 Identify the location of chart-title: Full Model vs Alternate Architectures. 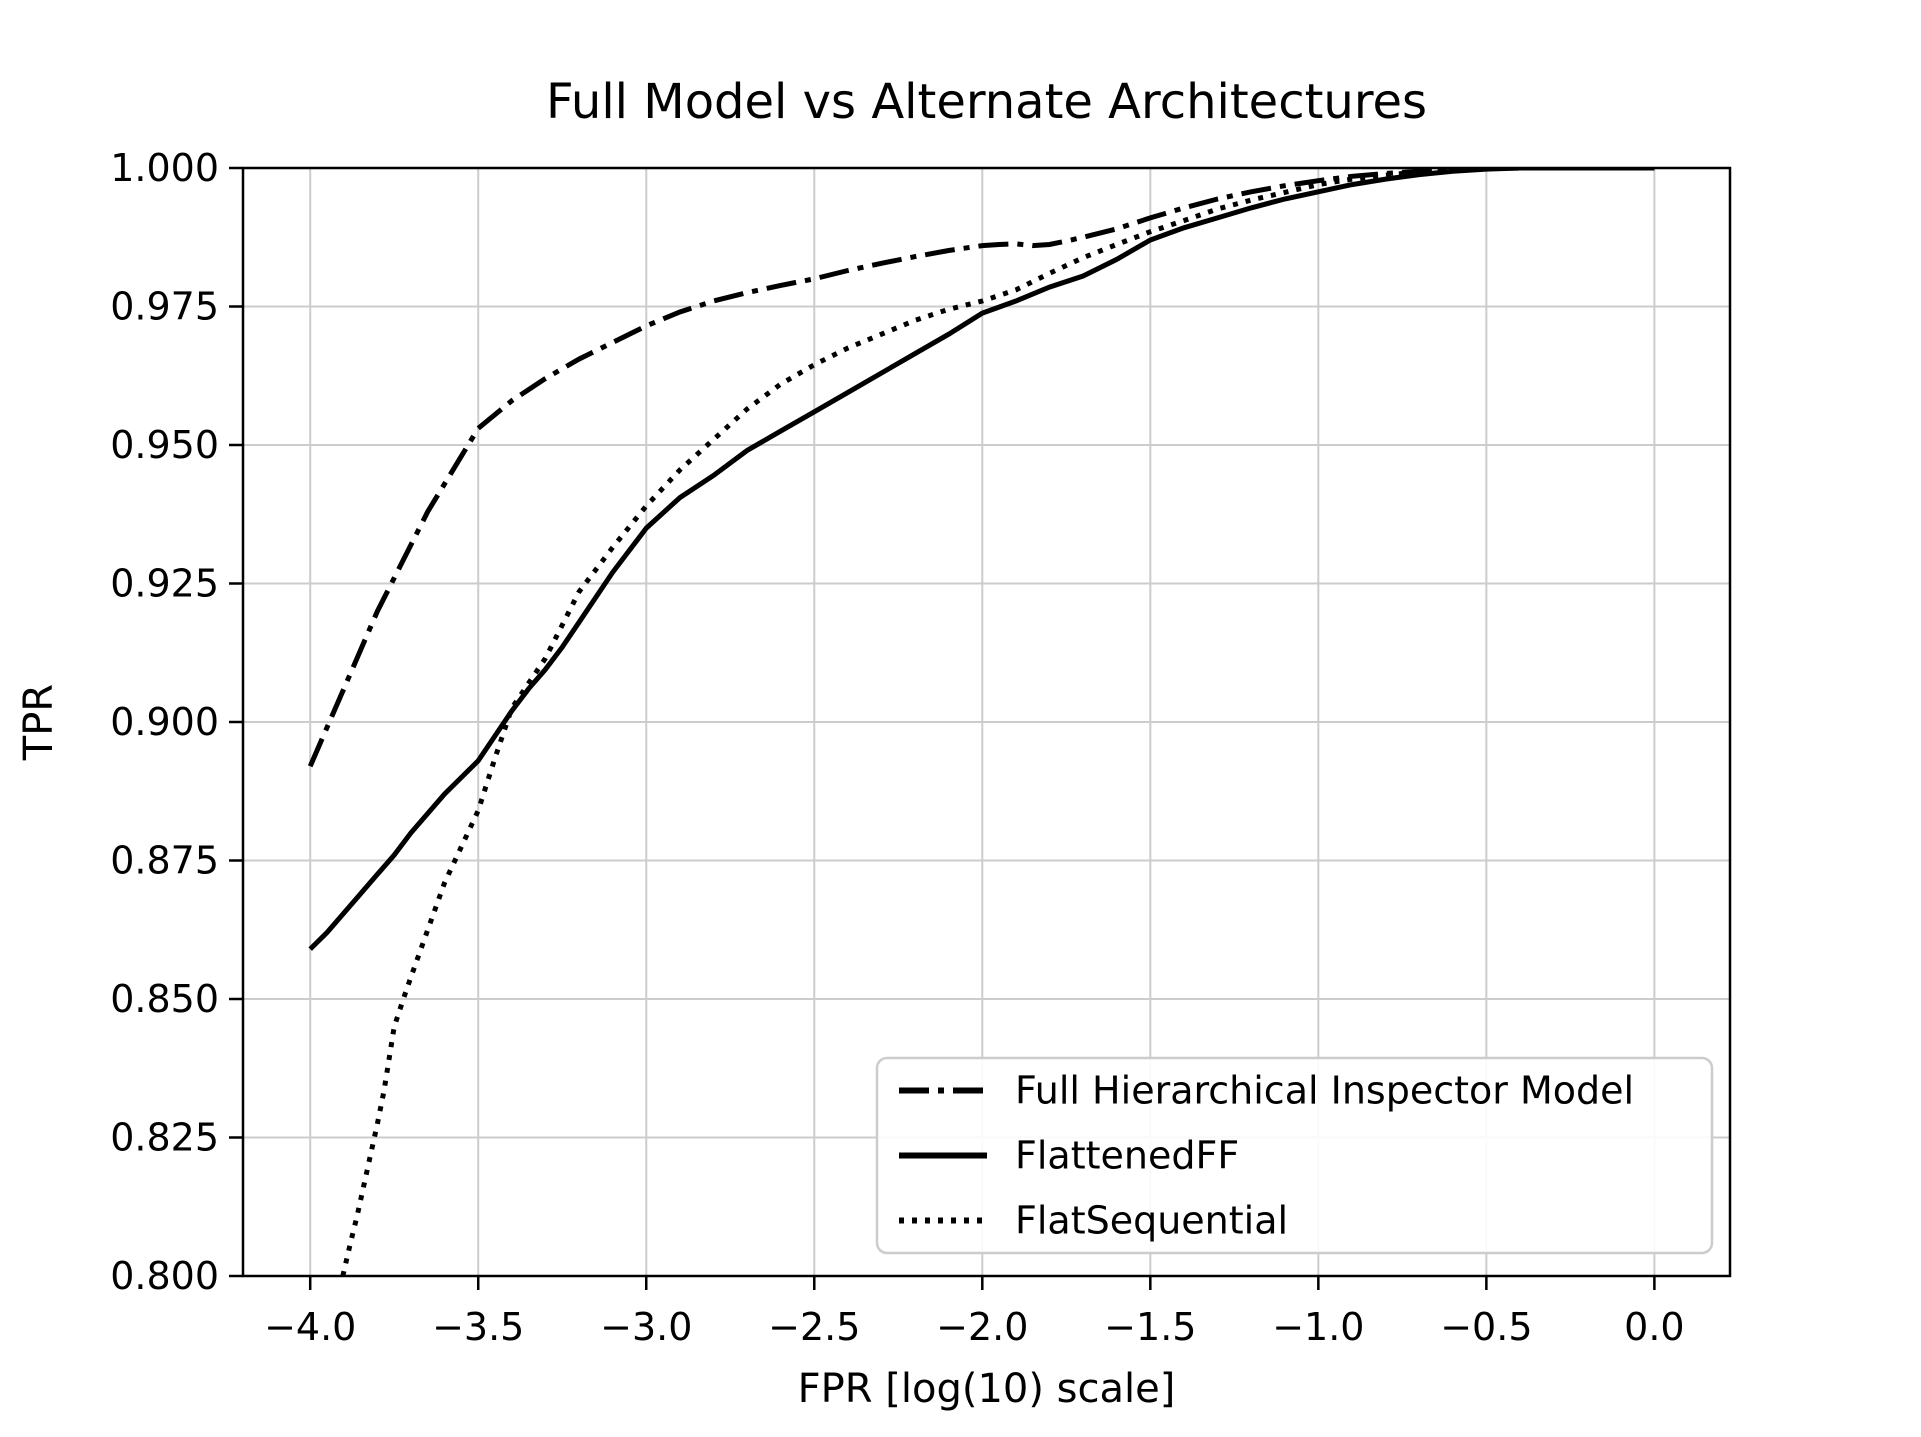
(986, 102).